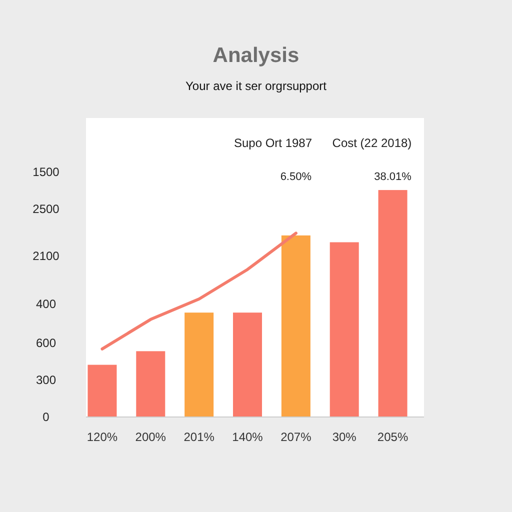 The image size is (512, 512). What do you see at coordinates (46, 304) in the screenshot?
I see `text: 400` at bounding box center [46, 304].